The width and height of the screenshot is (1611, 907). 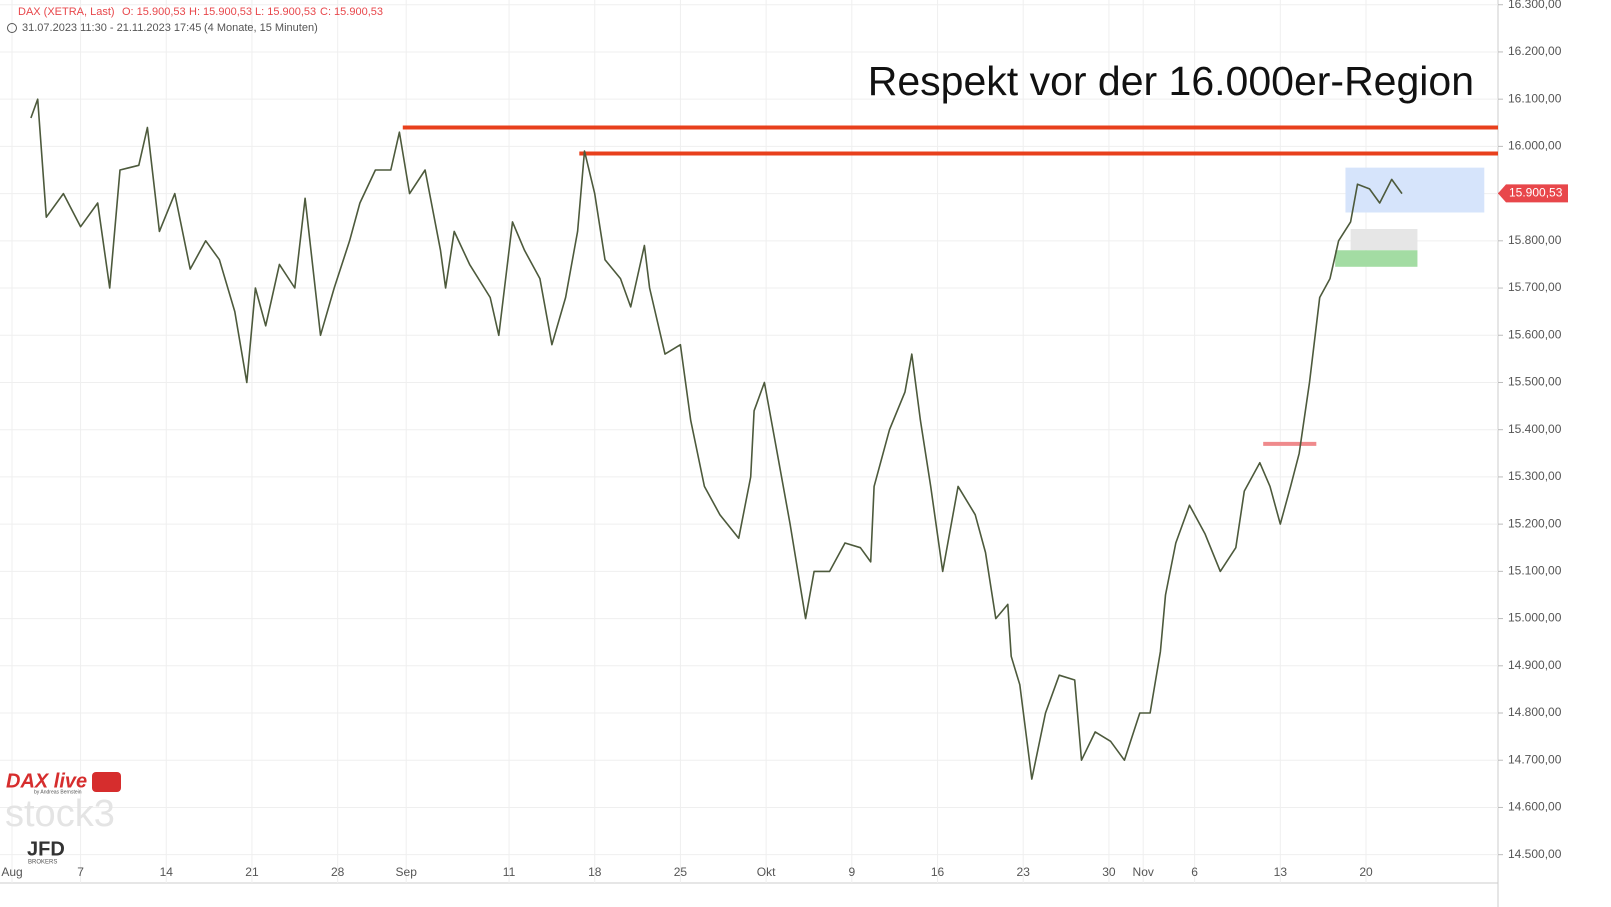 I want to click on clock-icon, so click(x=12, y=28).